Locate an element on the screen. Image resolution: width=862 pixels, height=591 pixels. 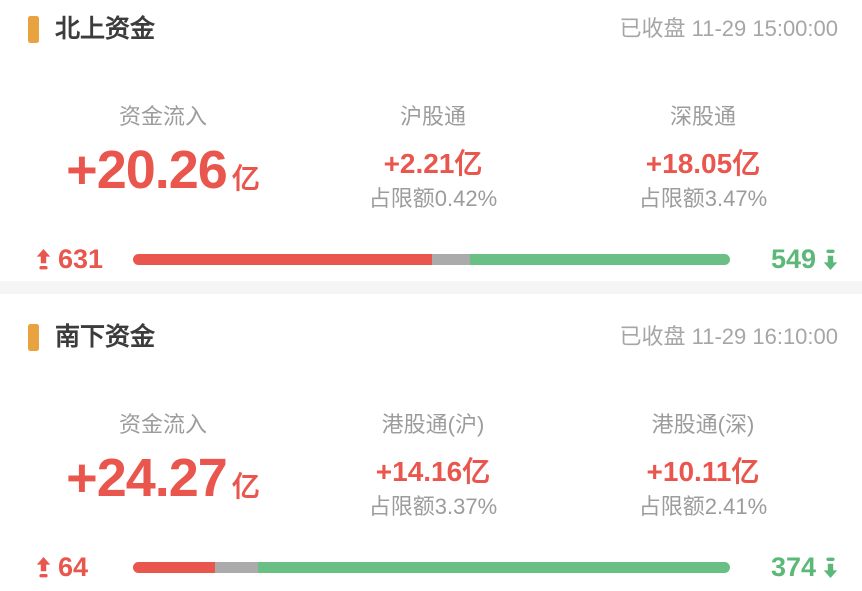
northbound-header: 北上资金 已收盘 11-29 15:00:00 is located at coordinates (433, 29).